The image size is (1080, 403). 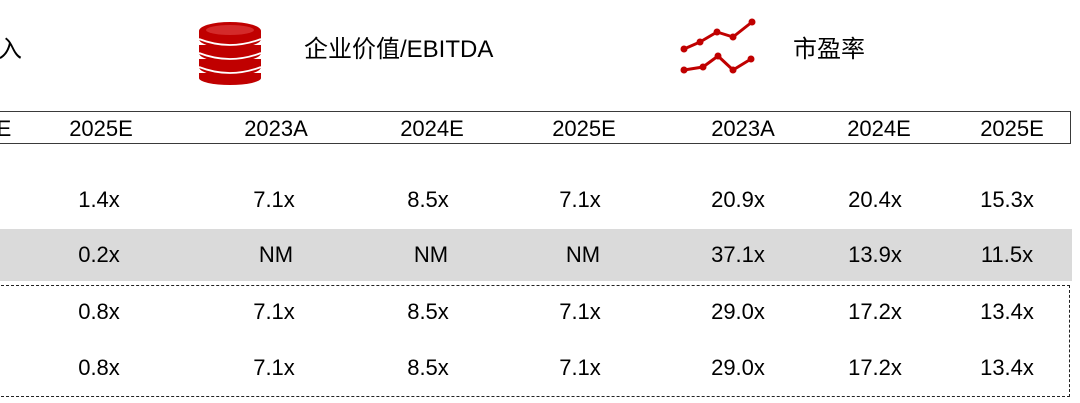 I want to click on table-cell: 11.5x, so click(x=1007, y=254).